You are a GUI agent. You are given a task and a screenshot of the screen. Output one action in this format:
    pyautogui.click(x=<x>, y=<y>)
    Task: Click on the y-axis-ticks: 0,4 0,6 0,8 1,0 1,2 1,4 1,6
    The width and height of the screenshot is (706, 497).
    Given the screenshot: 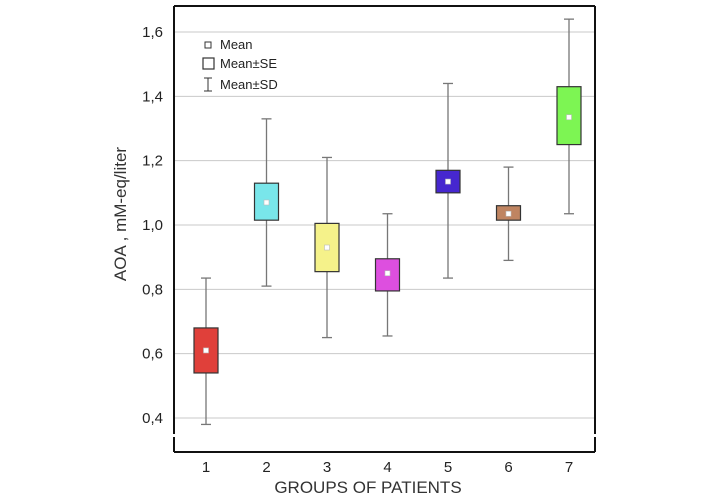 What is the action you would take?
    pyautogui.click(x=152, y=225)
    